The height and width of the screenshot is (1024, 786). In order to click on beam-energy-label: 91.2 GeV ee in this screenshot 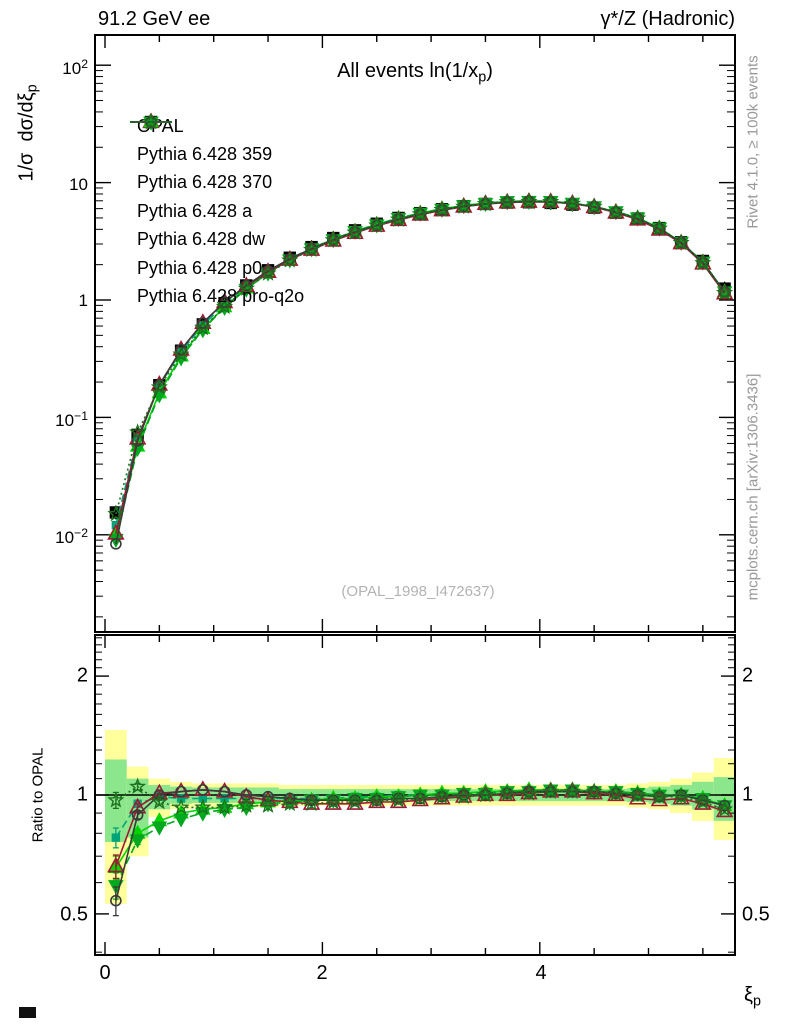, I will do `click(154, 19)`.